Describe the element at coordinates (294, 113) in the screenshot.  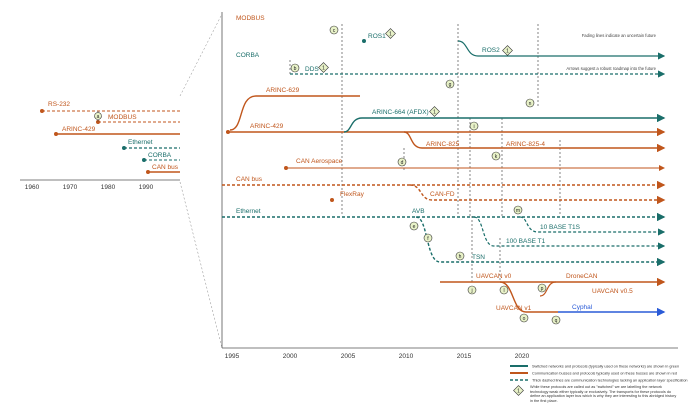
I see `arinc629-line` at that location.